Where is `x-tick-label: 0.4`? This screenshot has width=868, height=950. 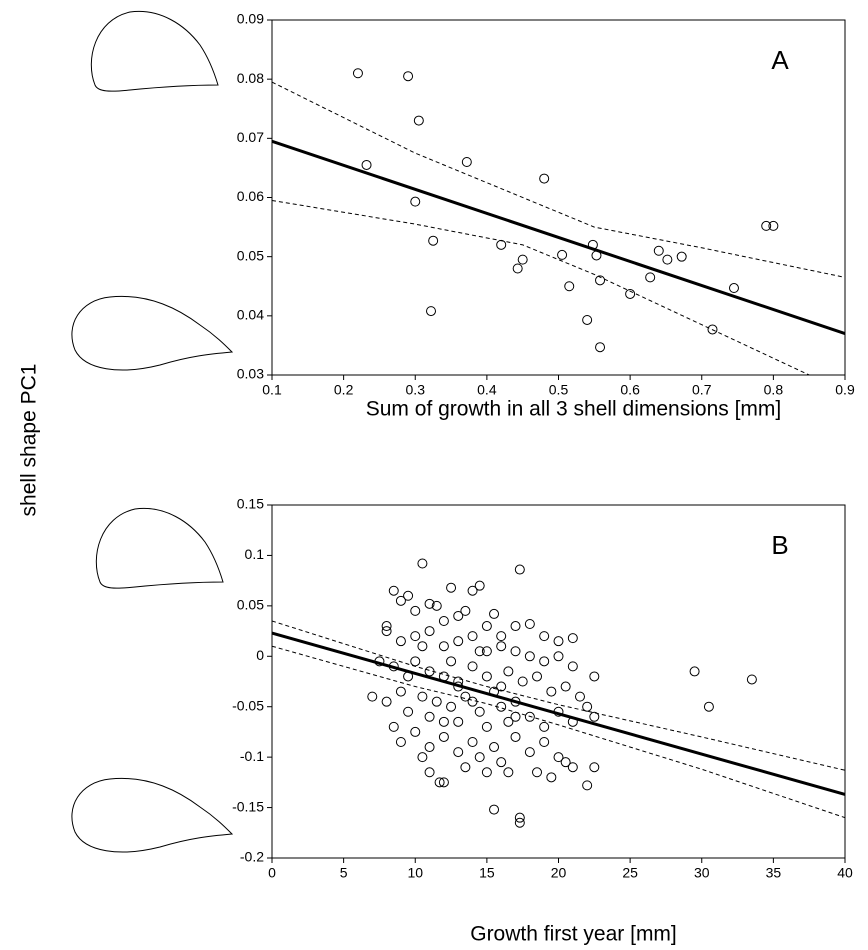
x-tick-label: 0.4 is located at coordinates (487, 390).